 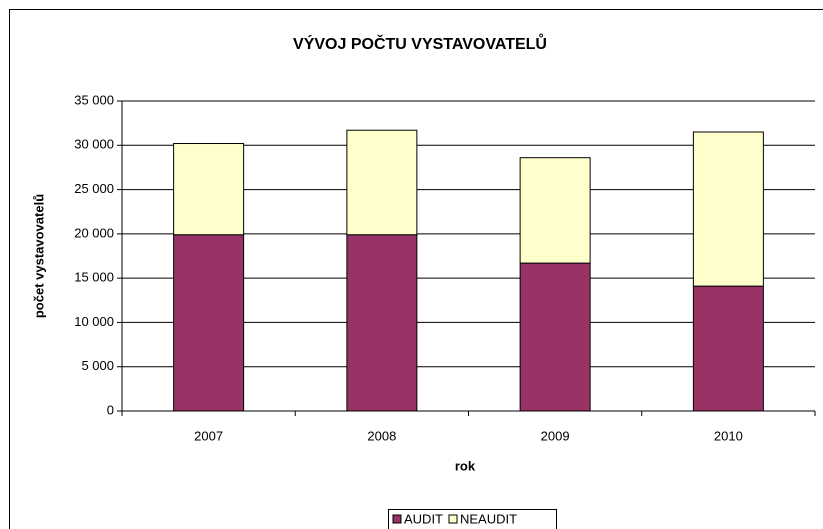 I want to click on x-tick-label: 2007, so click(x=208, y=435).